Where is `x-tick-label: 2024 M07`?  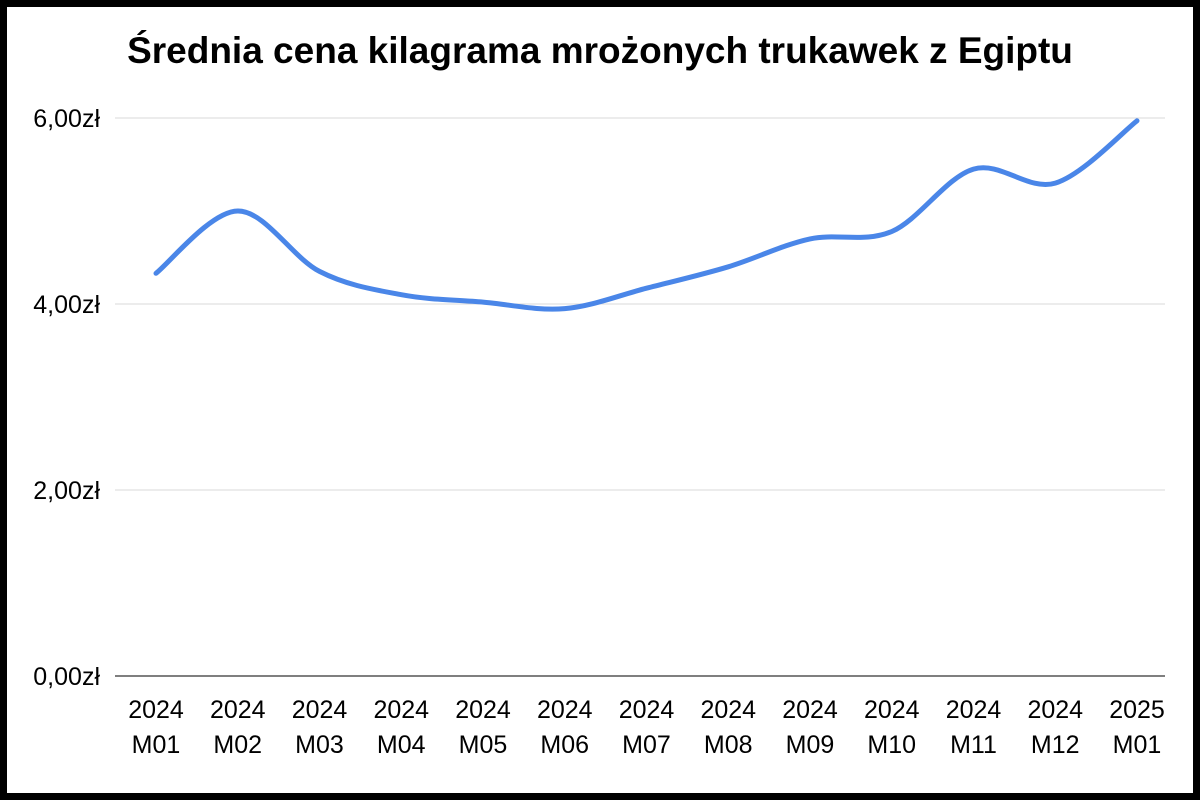
x-tick-label: 2024 M07 is located at coordinates (647, 727).